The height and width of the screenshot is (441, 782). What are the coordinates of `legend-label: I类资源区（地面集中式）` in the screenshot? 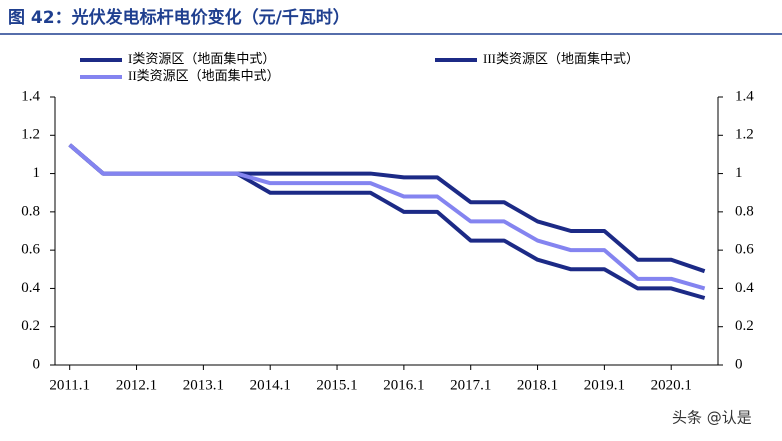 It's located at (201, 58).